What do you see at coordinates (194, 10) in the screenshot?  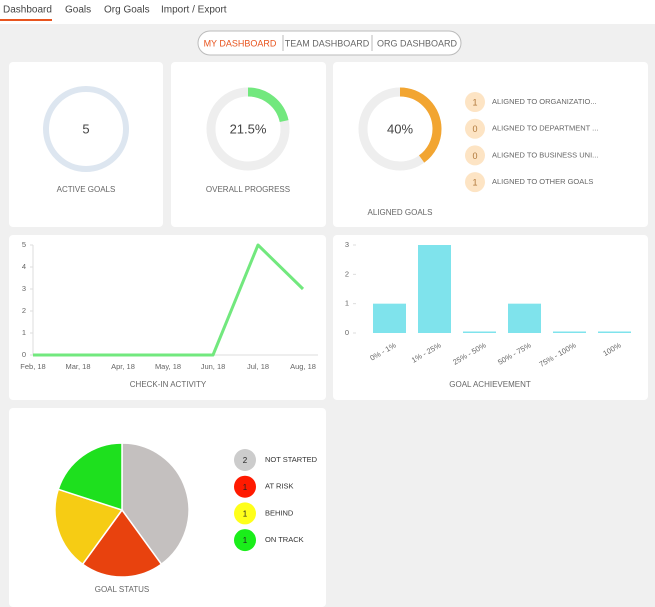 I see `nav-tab: Import / Export` at bounding box center [194, 10].